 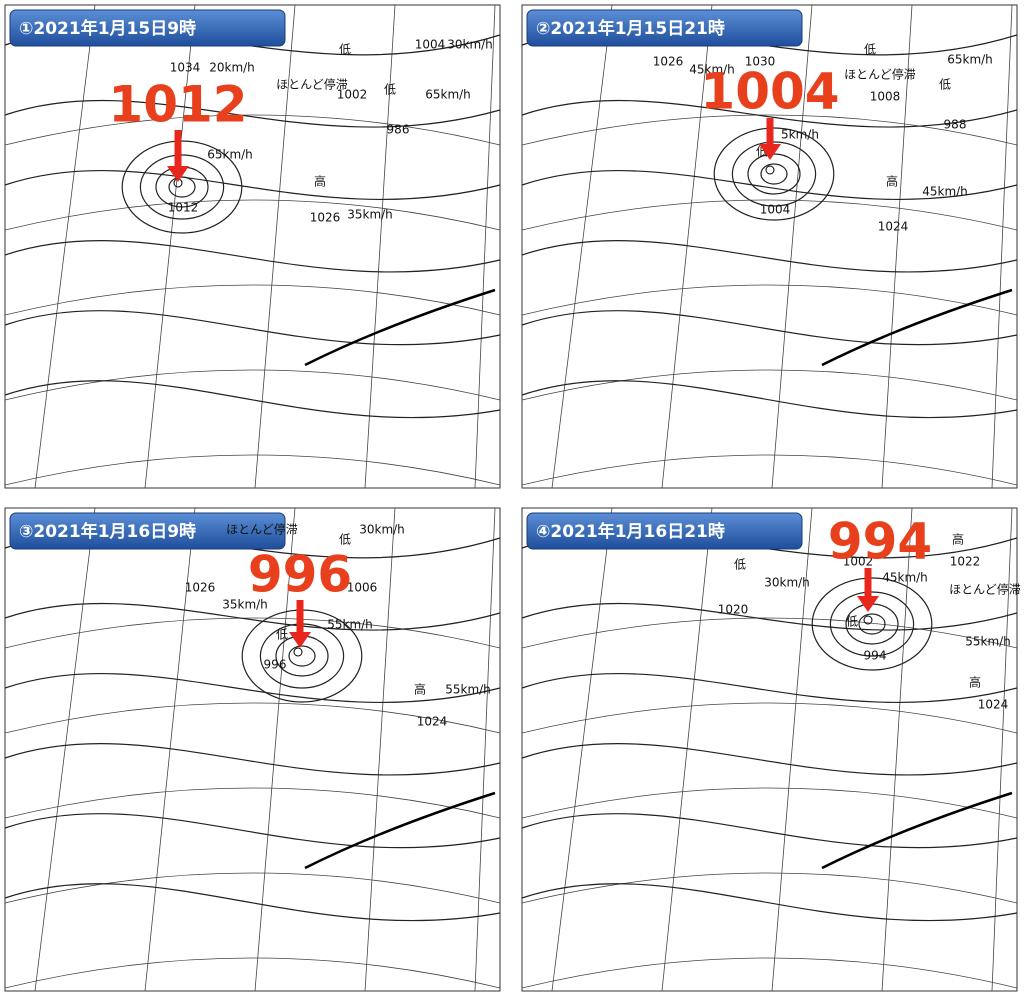 I want to click on map-label: 1020, so click(x=733, y=610).